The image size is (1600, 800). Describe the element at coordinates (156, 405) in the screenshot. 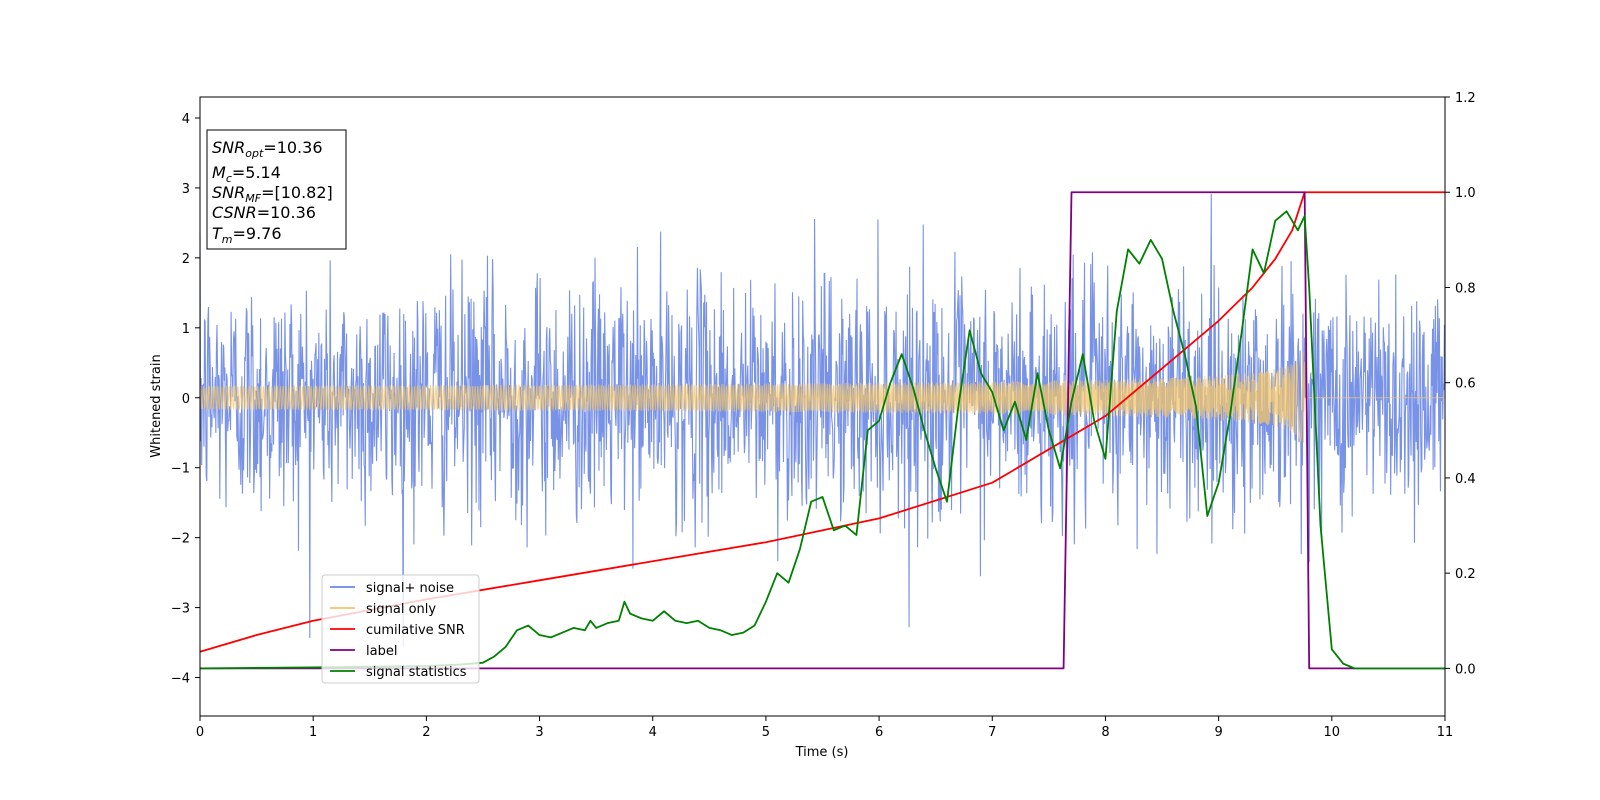

I see `y-axis-label: Whitened strain` at that location.